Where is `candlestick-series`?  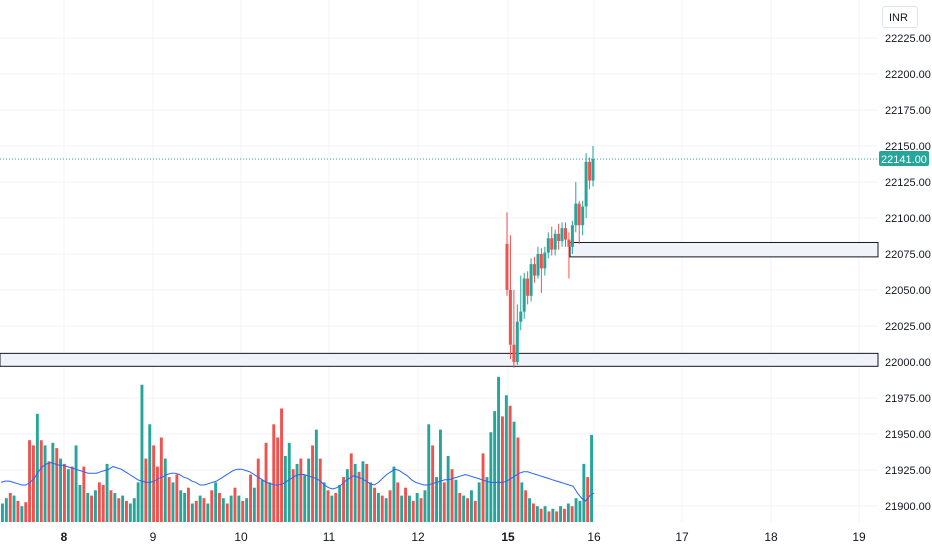 candlestick-series is located at coordinates (550, 257).